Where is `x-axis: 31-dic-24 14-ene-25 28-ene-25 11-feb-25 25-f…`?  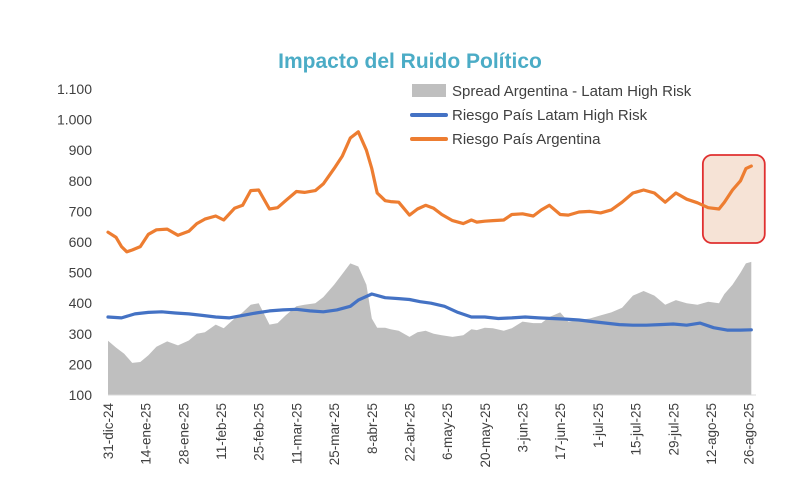
x-axis: 31-dic-24 14-ene-25 28-ene-25 11-feb-25 25-f… is located at coordinates (429, 435).